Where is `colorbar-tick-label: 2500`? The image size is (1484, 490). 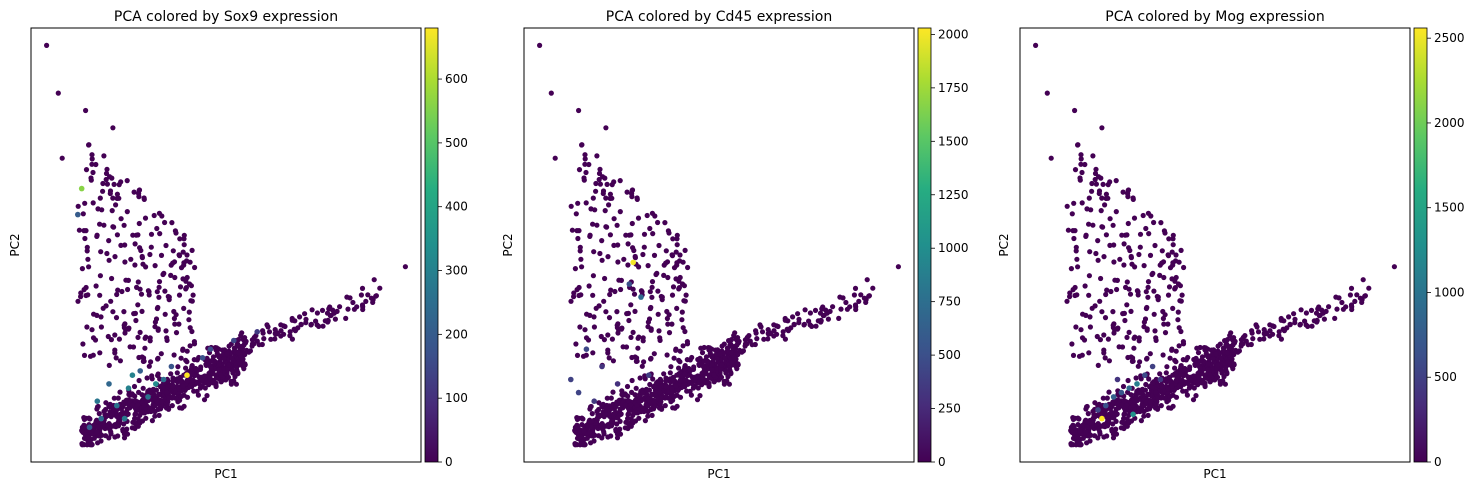 colorbar-tick-label: 2500 is located at coordinates (1449, 38).